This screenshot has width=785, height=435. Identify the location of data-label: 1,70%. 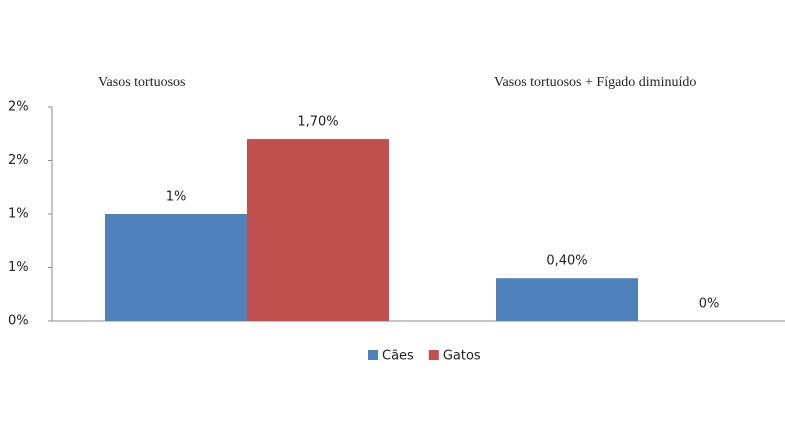
(317, 122).